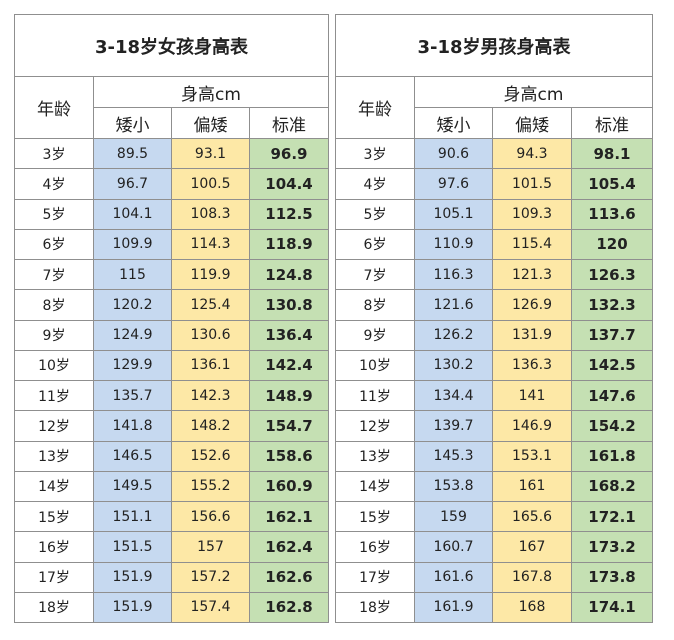 This screenshot has height=640, width=674. What do you see at coordinates (612, 305) in the screenshot?
I see `height-cell: 132.3` at bounding box center [612, 305].